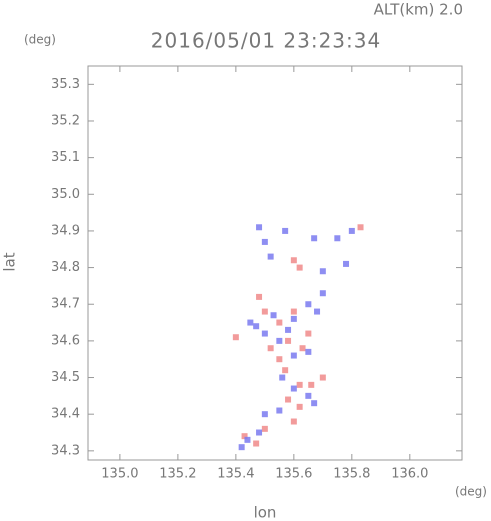  I want to click on y-tick-label: 35.0, so click(65, 194).